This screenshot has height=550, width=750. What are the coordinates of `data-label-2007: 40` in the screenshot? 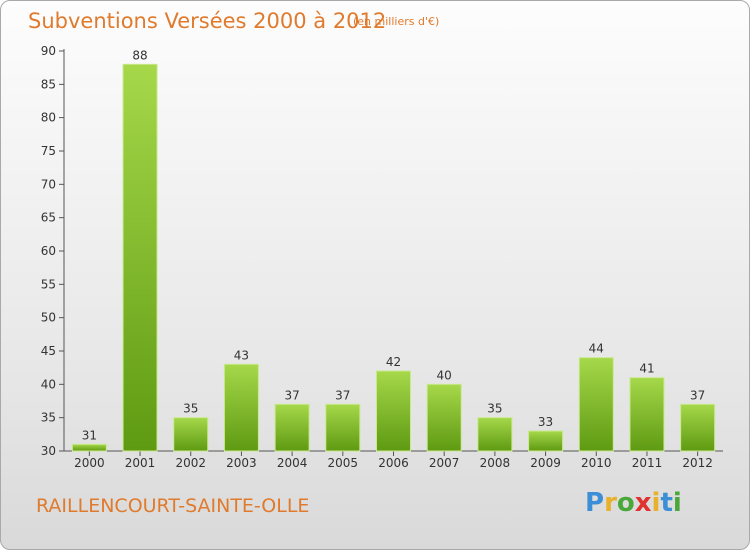 It's located at (444, 375).